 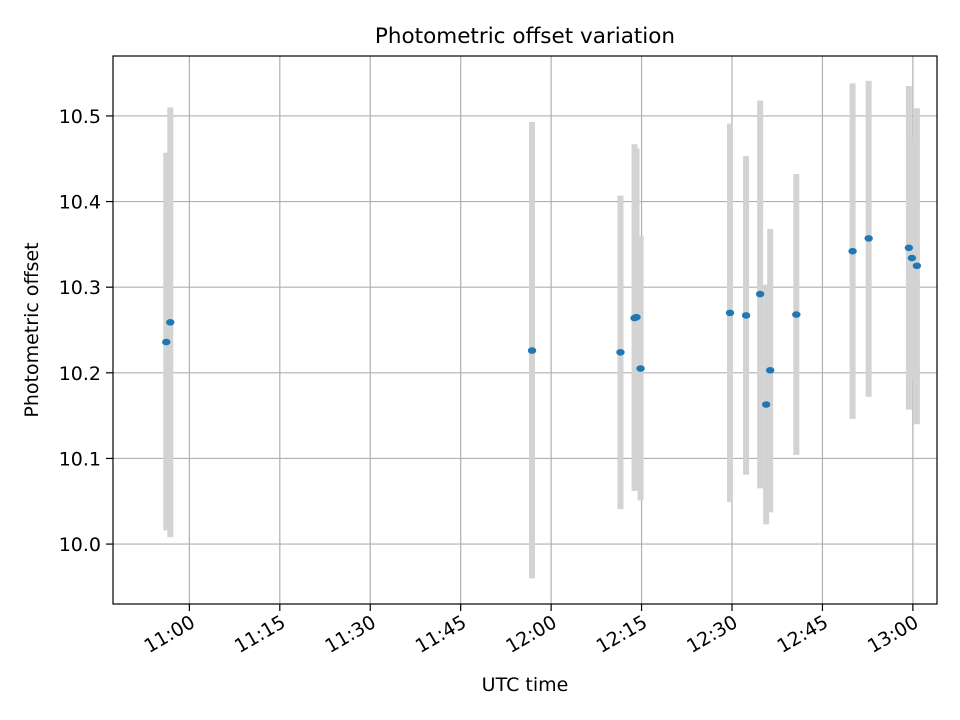 I want to click on y-tick-label: 10.2, so click(x=80, y=374).